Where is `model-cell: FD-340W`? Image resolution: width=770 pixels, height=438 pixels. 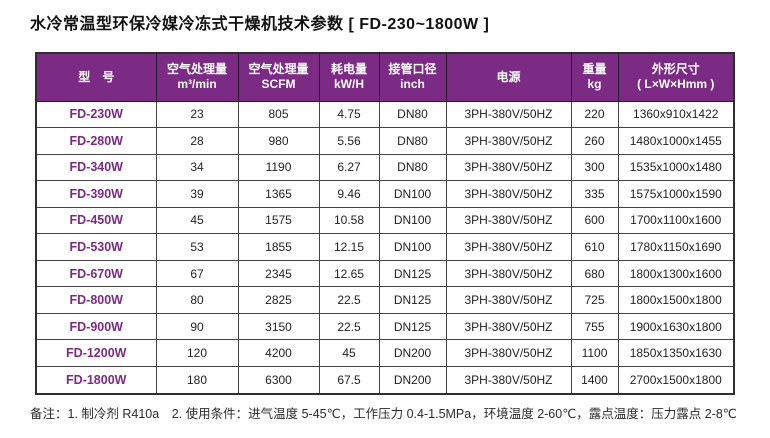
model-cell: FD-340W is located at coordinates (96, 167).